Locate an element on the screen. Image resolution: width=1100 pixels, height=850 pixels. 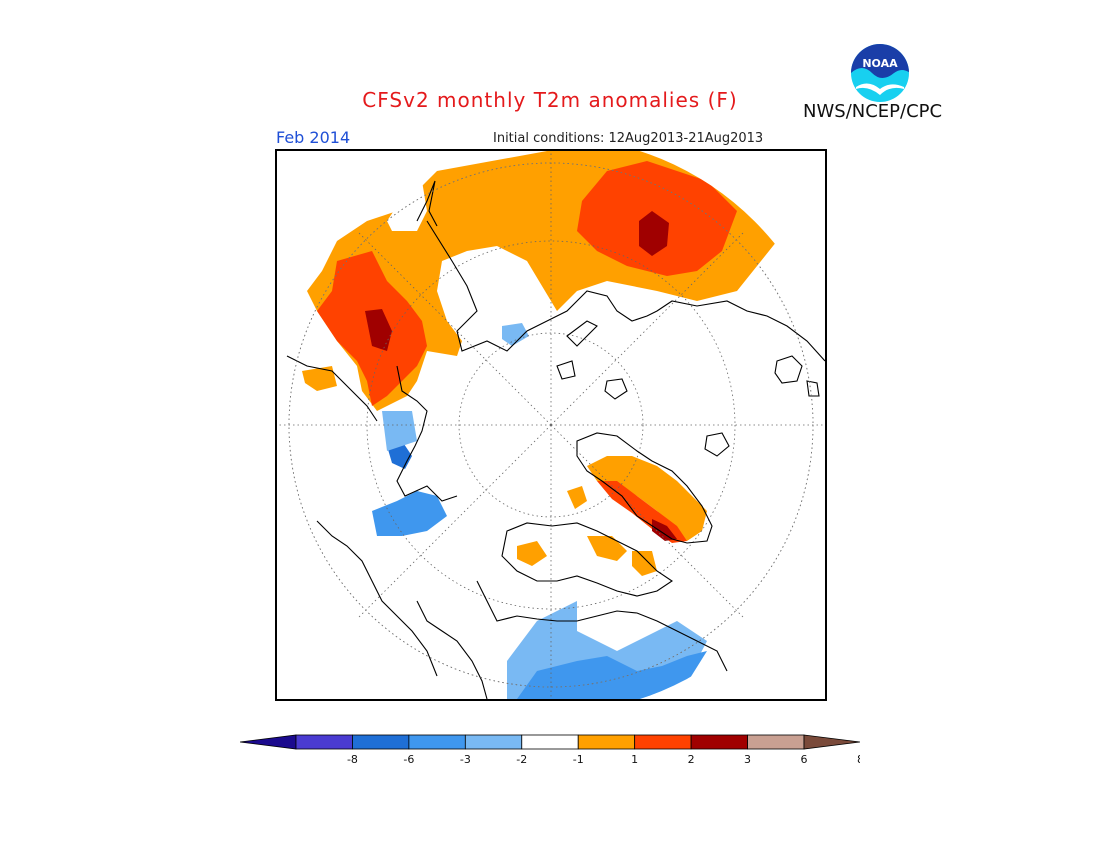
legend-tick-label: -1 is located at coordinates (578, 759).